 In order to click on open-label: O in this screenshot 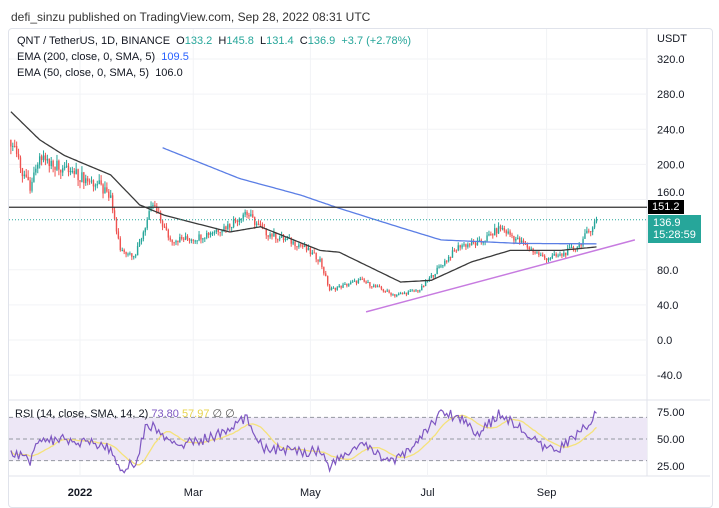, I will do `click(180, 41)`.